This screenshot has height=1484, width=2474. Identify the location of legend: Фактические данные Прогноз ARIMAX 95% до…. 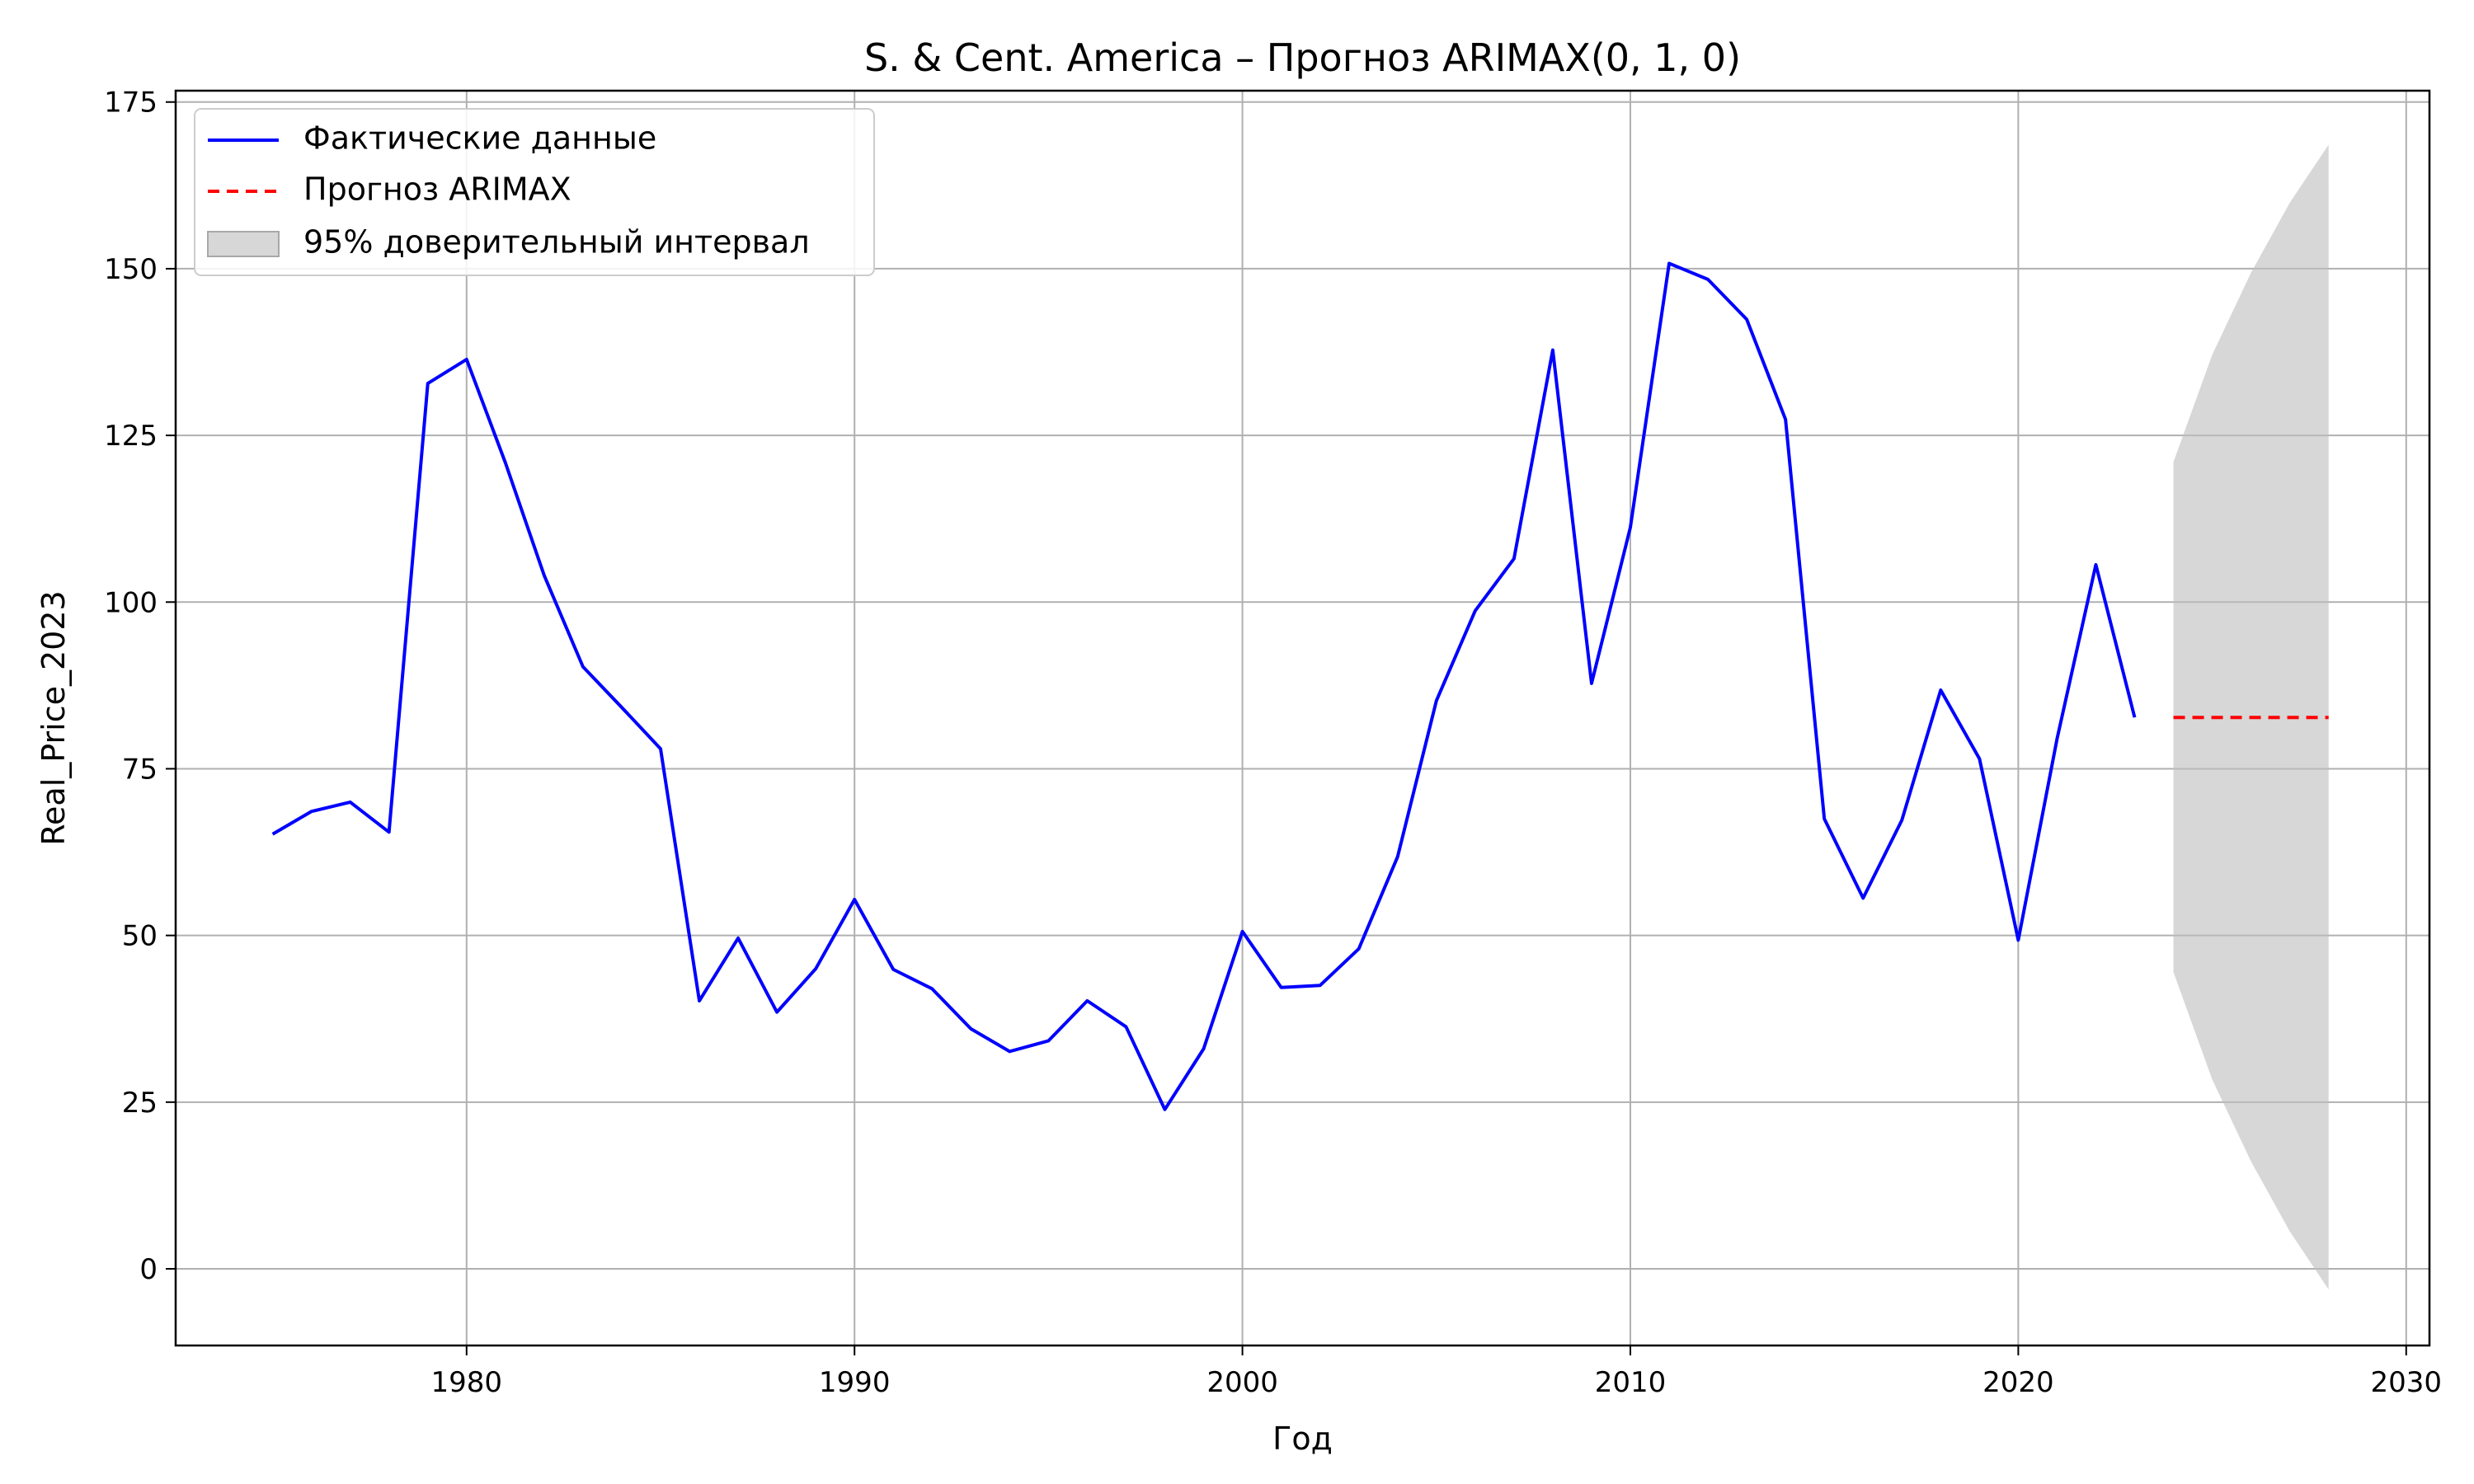
(534, 192).